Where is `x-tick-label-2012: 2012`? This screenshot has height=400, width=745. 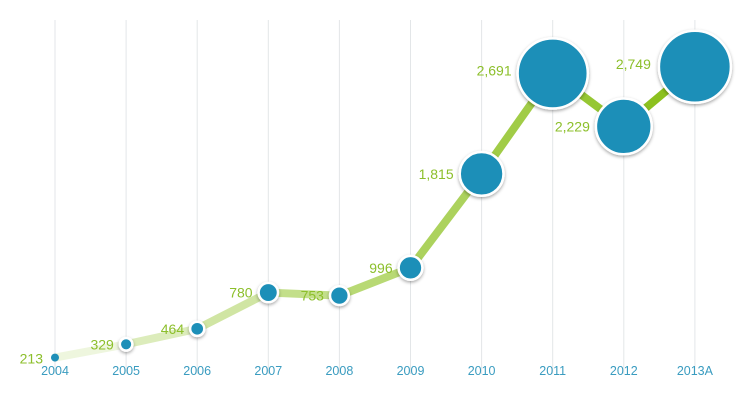 x-tick-label-2012: 2012 is located at coordinates (624, 371).